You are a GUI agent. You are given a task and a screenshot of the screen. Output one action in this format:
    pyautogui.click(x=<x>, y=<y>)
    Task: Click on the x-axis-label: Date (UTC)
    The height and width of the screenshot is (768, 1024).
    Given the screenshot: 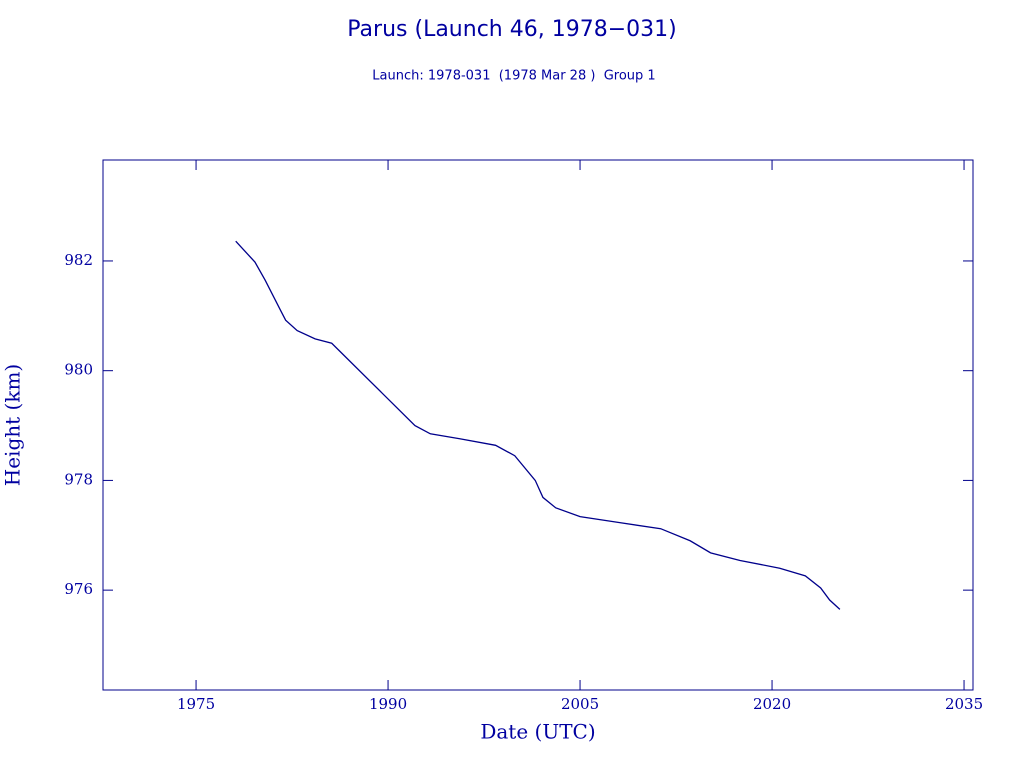 What is the action you would take?
    pyautogui.click(x=537, y=732)
    